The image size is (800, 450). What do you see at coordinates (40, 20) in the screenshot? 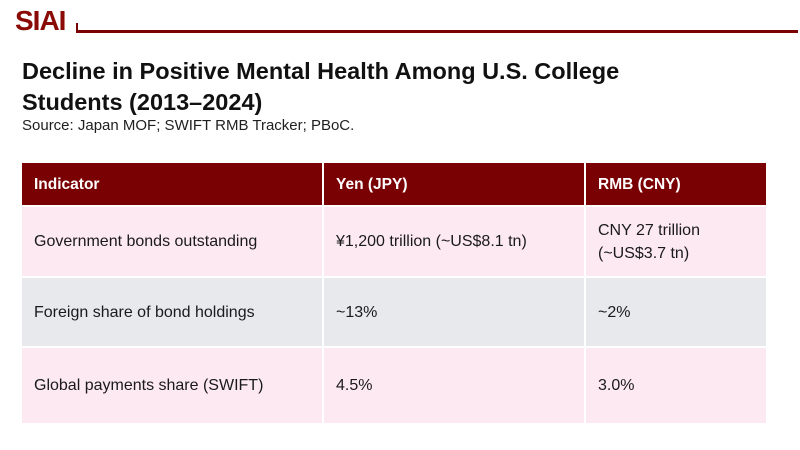
I see `siai-logo: SIAI` at bounding box center [40, 20].